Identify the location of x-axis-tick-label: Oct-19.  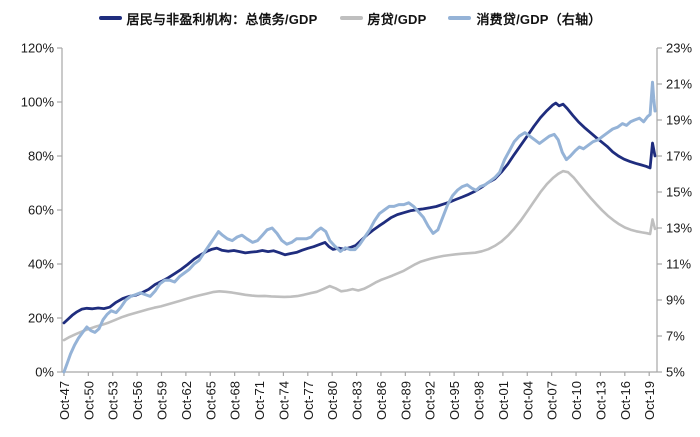
(649, 400).